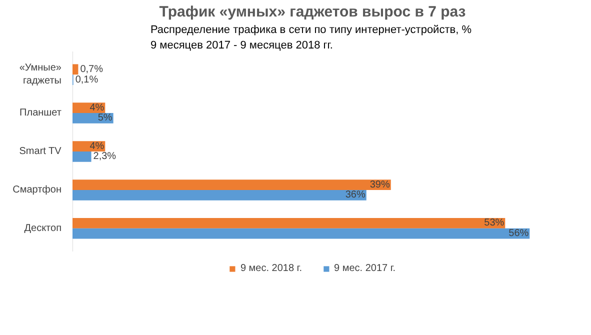  Describe the element at coordinates (365, 268) in the screenshot. I see `legend-label: 9 мес. 2017 г.` at that location.